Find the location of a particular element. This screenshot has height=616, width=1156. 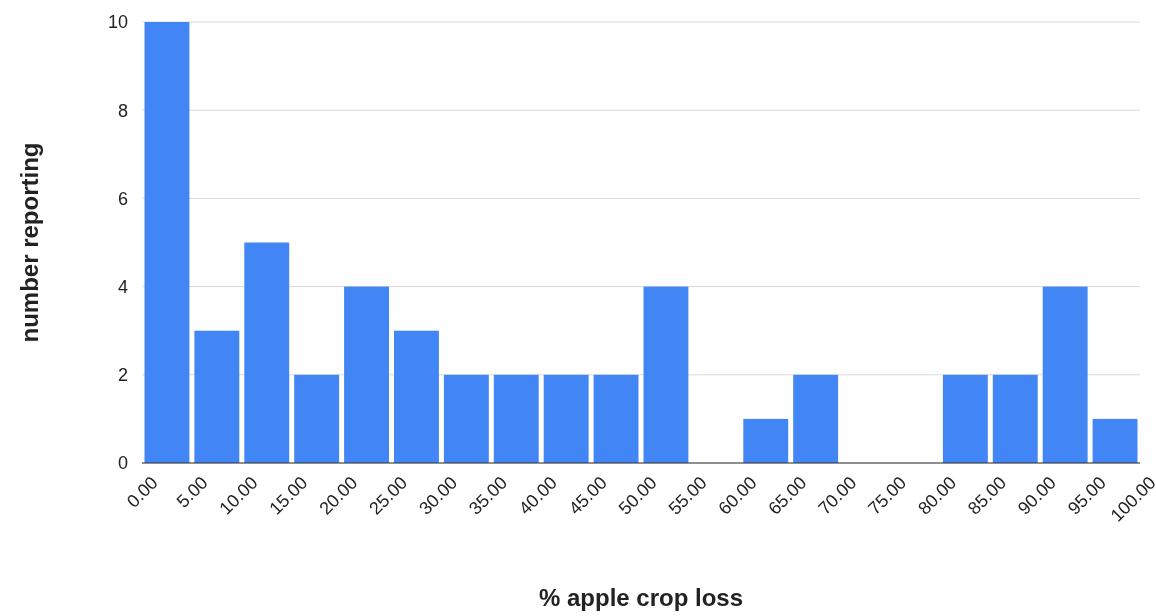

x-tick-label: 5.00 is located at coordinates (192, 492).